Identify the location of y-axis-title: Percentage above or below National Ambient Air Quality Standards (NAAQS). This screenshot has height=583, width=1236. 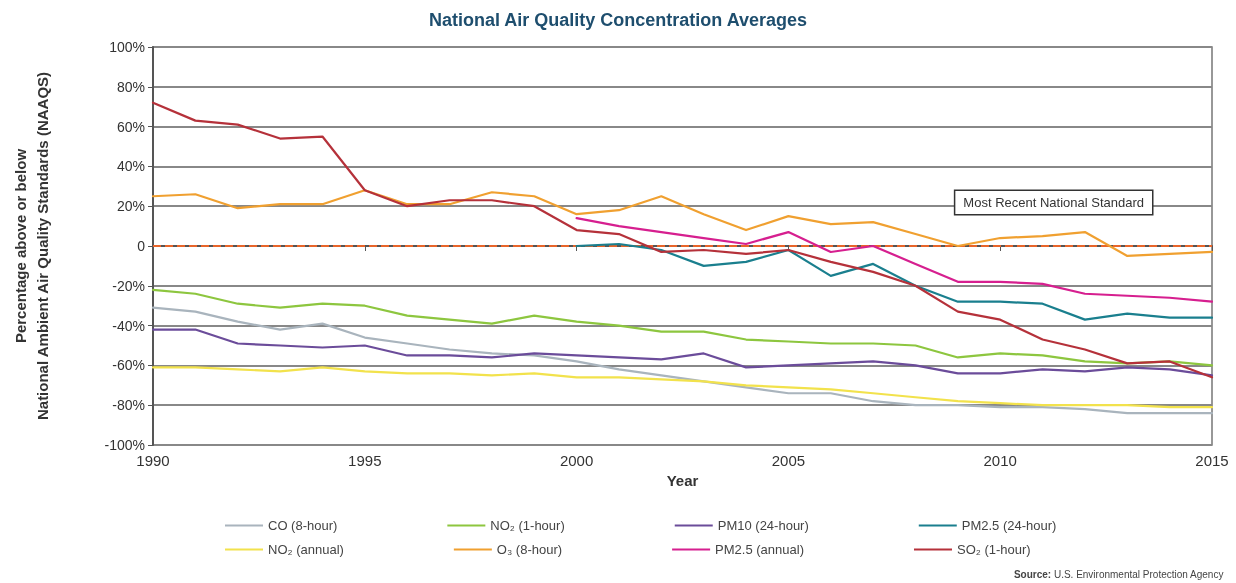
(31, 246).